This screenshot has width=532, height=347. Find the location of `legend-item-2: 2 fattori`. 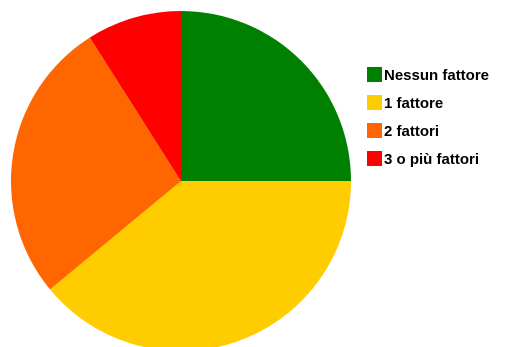

legend-item-2: 2 fattori is located at coordinates (403, 131).